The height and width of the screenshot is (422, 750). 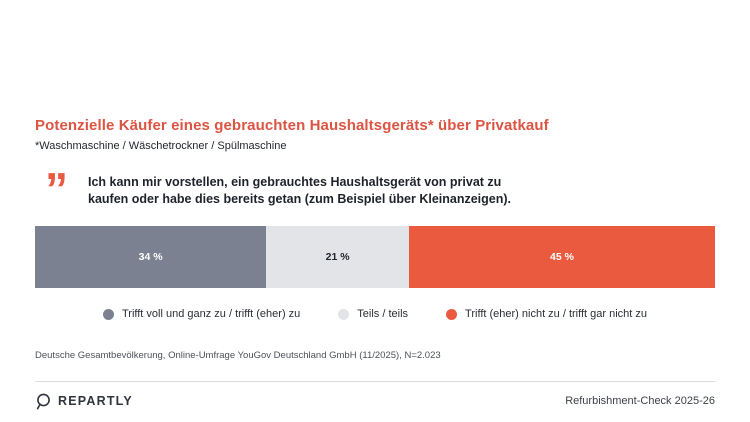 I want to click on bar-value-label: 34 %, so click(x=150, y=257).